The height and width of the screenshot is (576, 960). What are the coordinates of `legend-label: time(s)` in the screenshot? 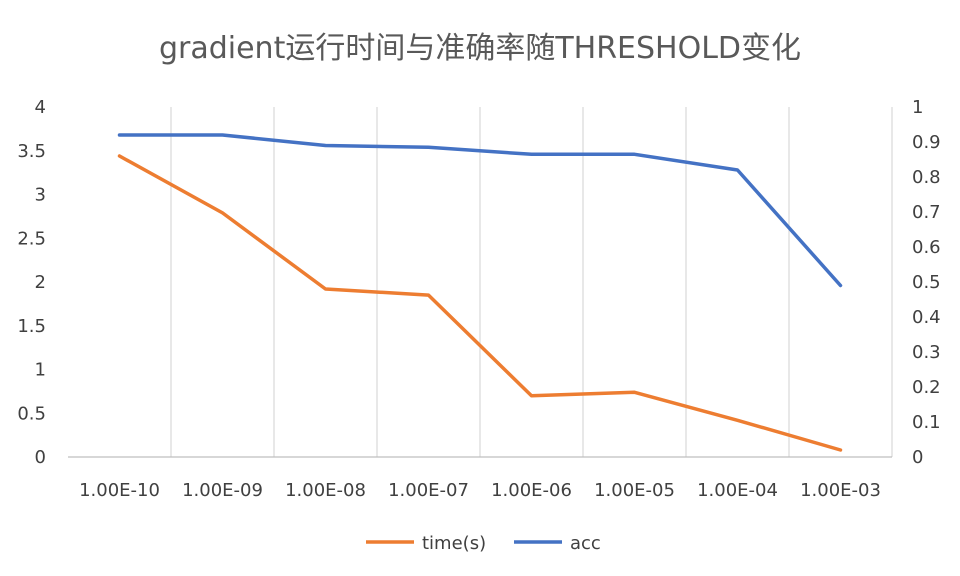 It's located at (454, 543).